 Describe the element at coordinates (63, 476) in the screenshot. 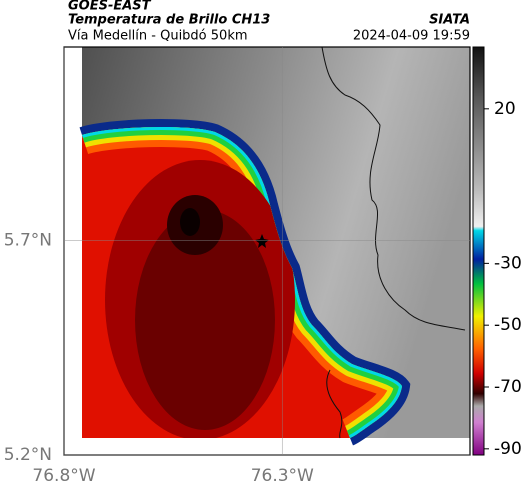

I see `x-tick-label: 76.8°W` at that location.